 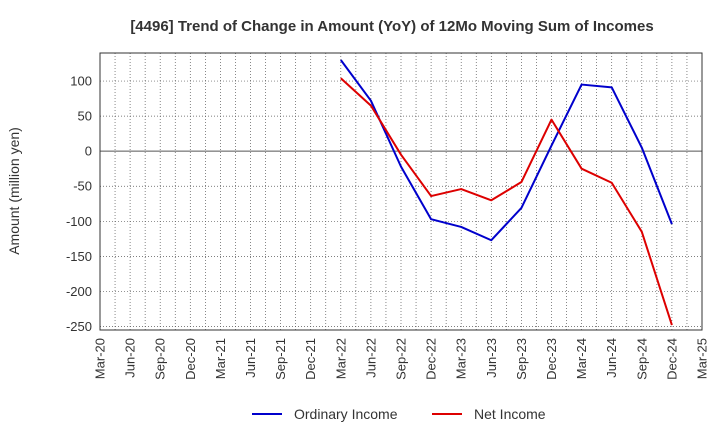 I want to click on x-tick-label: Sep-24, so click(x=641, y=359).